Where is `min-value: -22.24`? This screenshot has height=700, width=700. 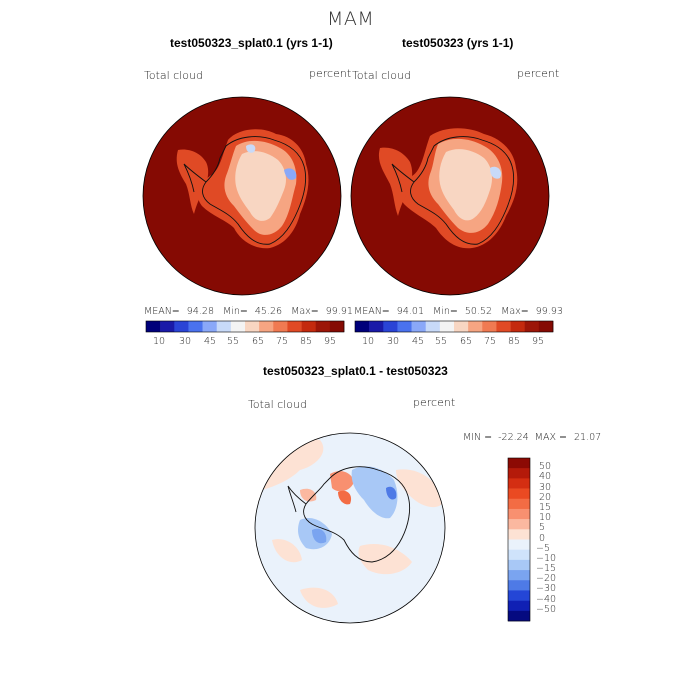
min-value: -22.24 is located at coordinates (513, 437).